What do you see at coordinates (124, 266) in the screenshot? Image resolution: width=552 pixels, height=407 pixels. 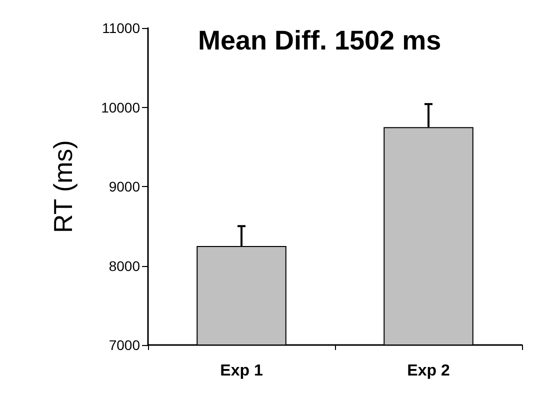 I see `y-tick-label: 8000` at bounding box center [124, 266].